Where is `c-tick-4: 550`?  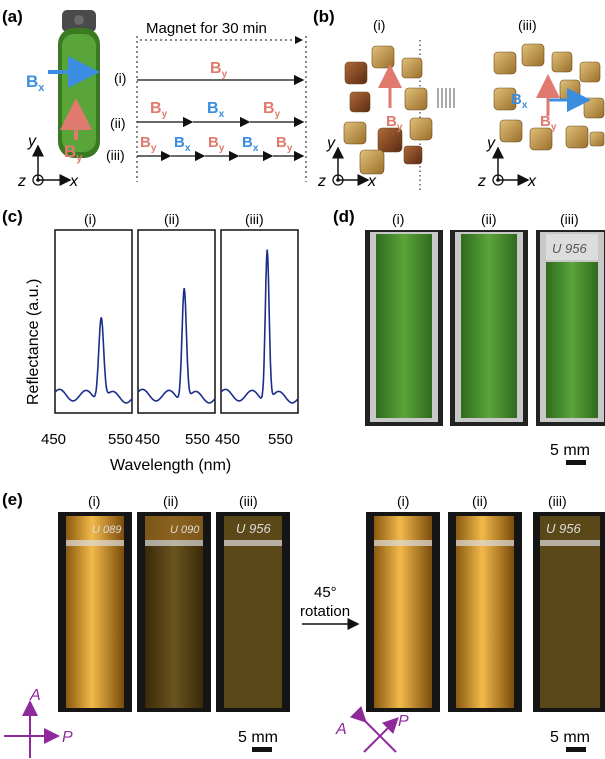
c-tick-4: 550 is located at coordinates (197, 439).